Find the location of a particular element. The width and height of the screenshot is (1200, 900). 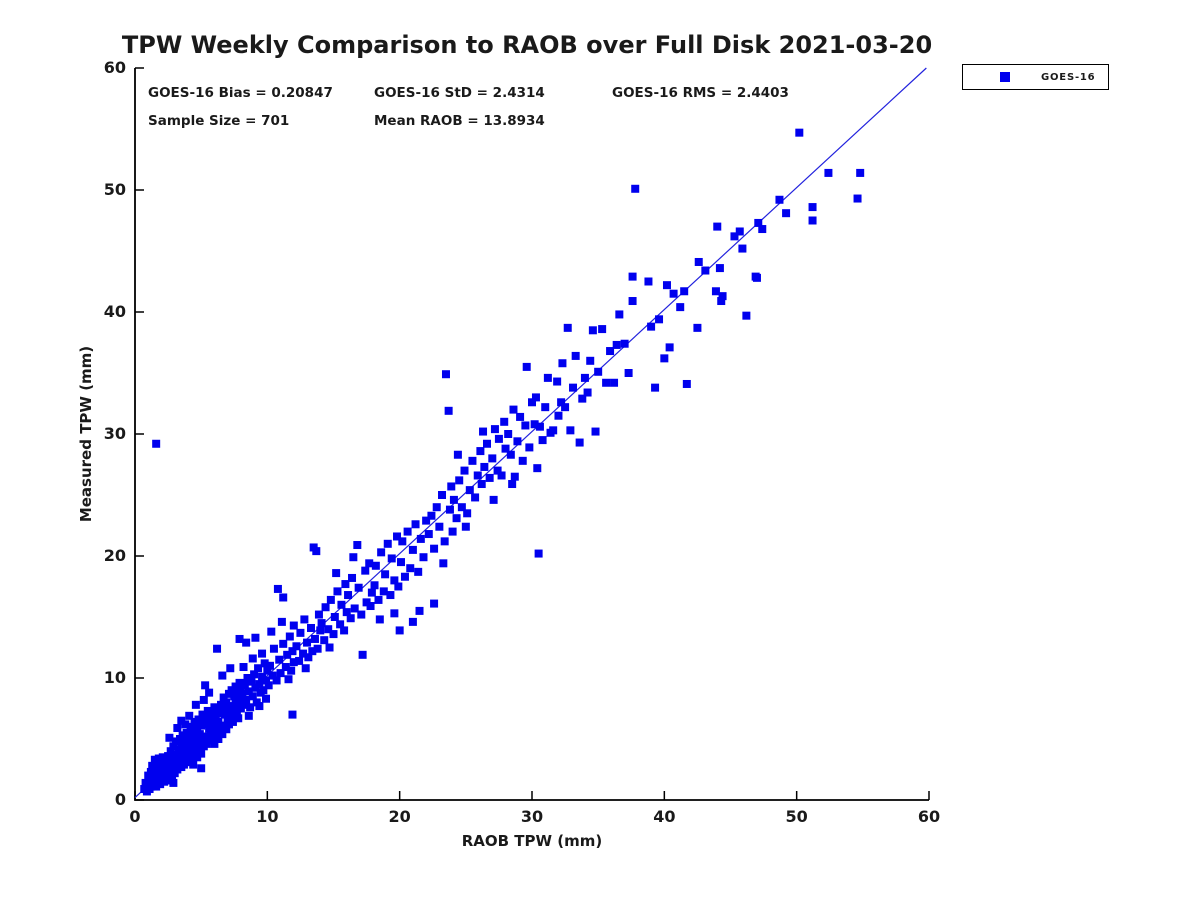

x-tick-label: 50 is located at coordinates (796, 816).